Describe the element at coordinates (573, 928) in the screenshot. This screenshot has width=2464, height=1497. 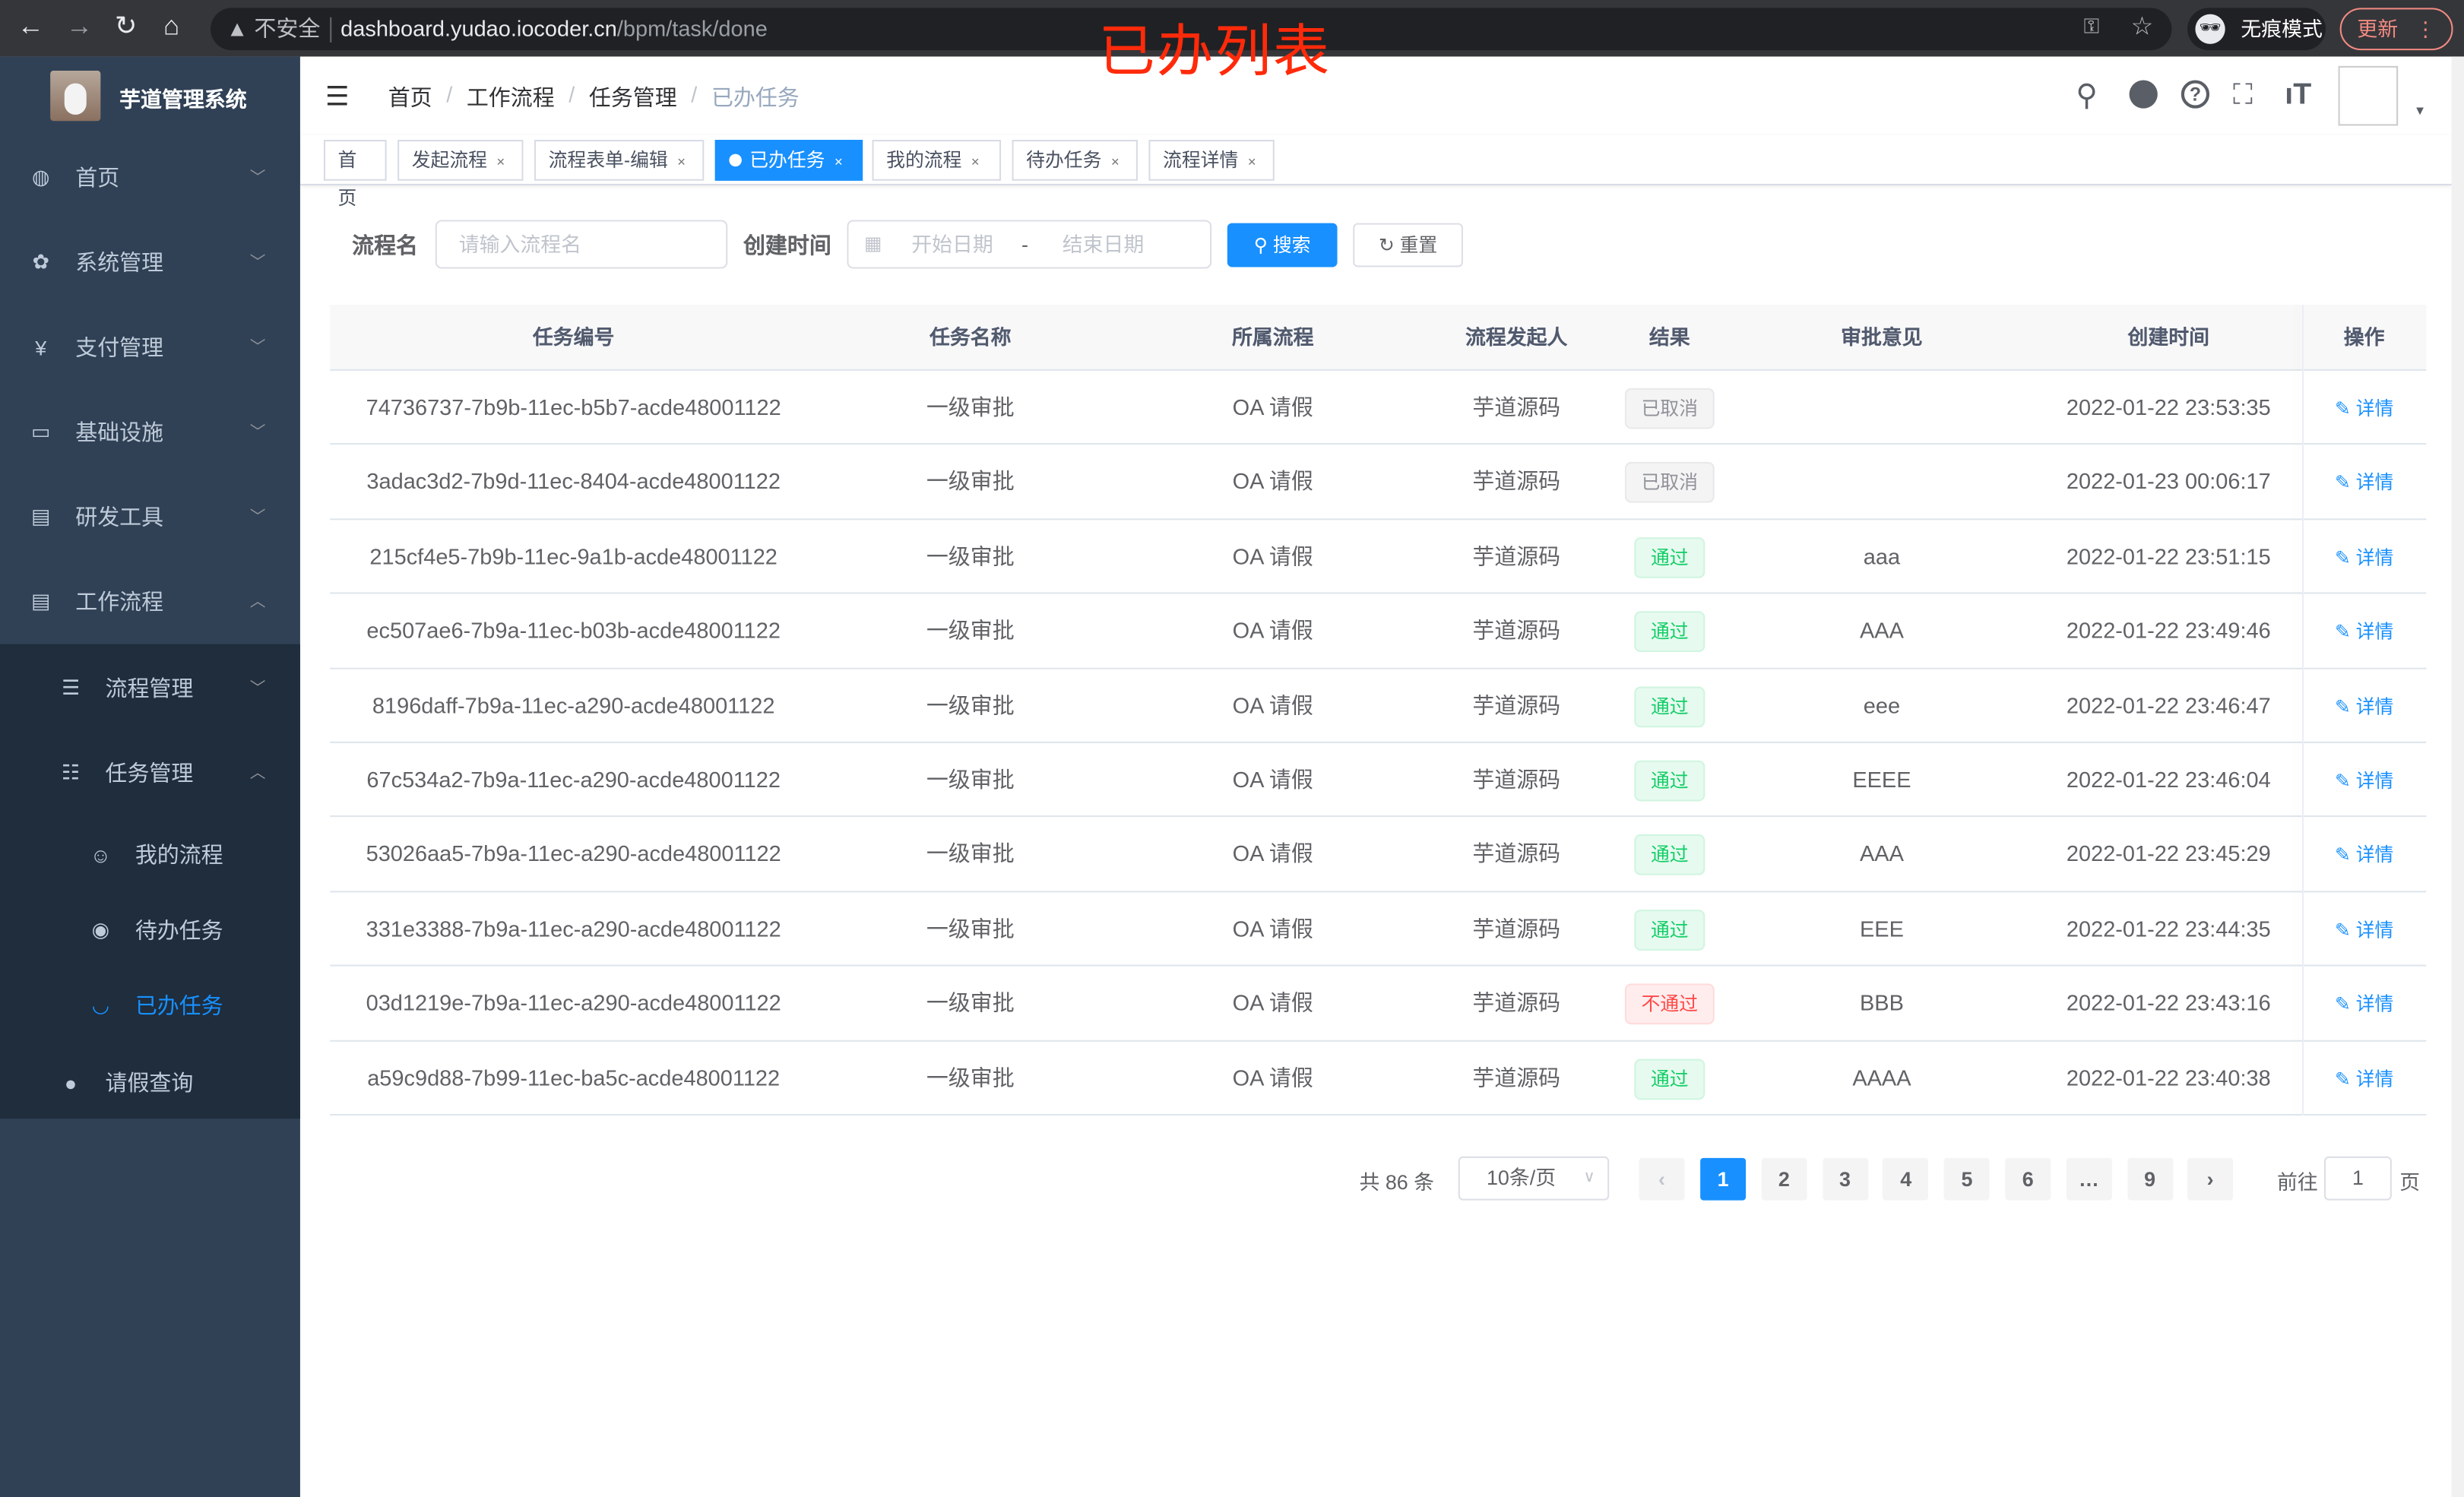
I see `cell-id: 331e3388-7b9a-11ec-a290-acde48001122` at that location.